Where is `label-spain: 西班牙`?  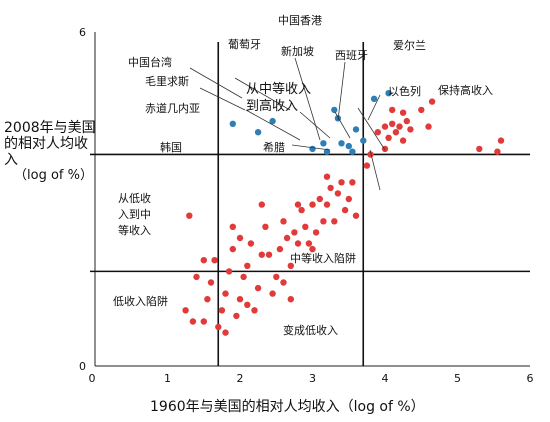
label-spain: 西班牙 is located at coordinates (351, 55).